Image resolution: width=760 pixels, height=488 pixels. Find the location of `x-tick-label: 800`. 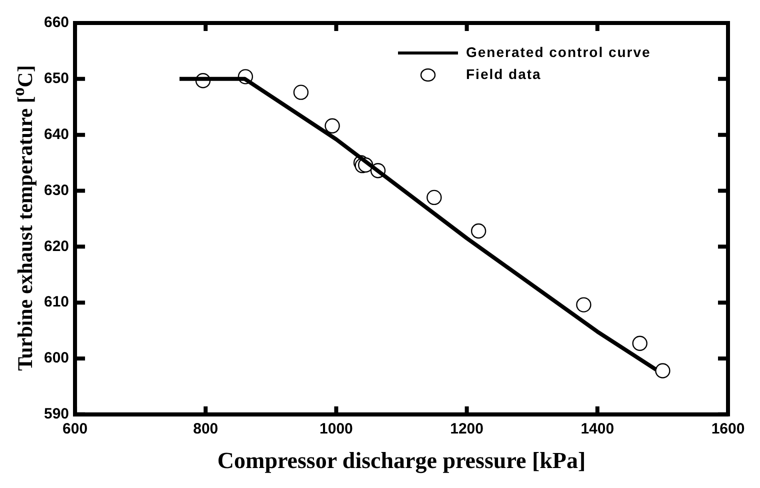

x-tick-label: 800 is located at coordinates (205, 429).